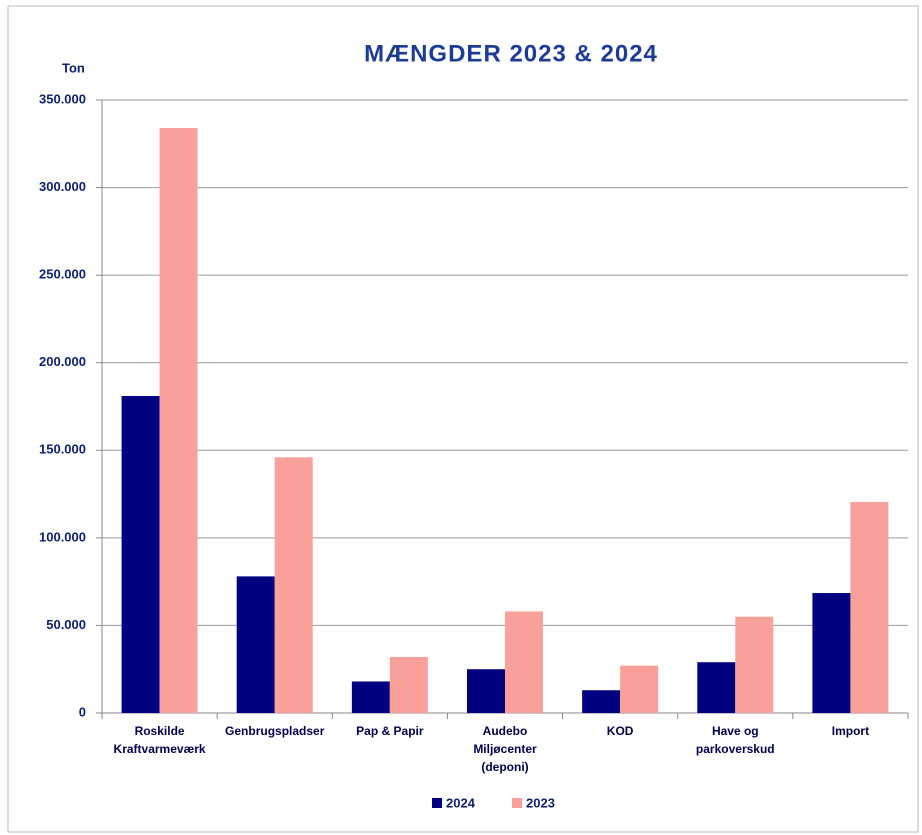 Image resolution: width=922 pixels, height=835 pixels. I want to click on x-tick-label: Pap & Papir, so click(390, 731).